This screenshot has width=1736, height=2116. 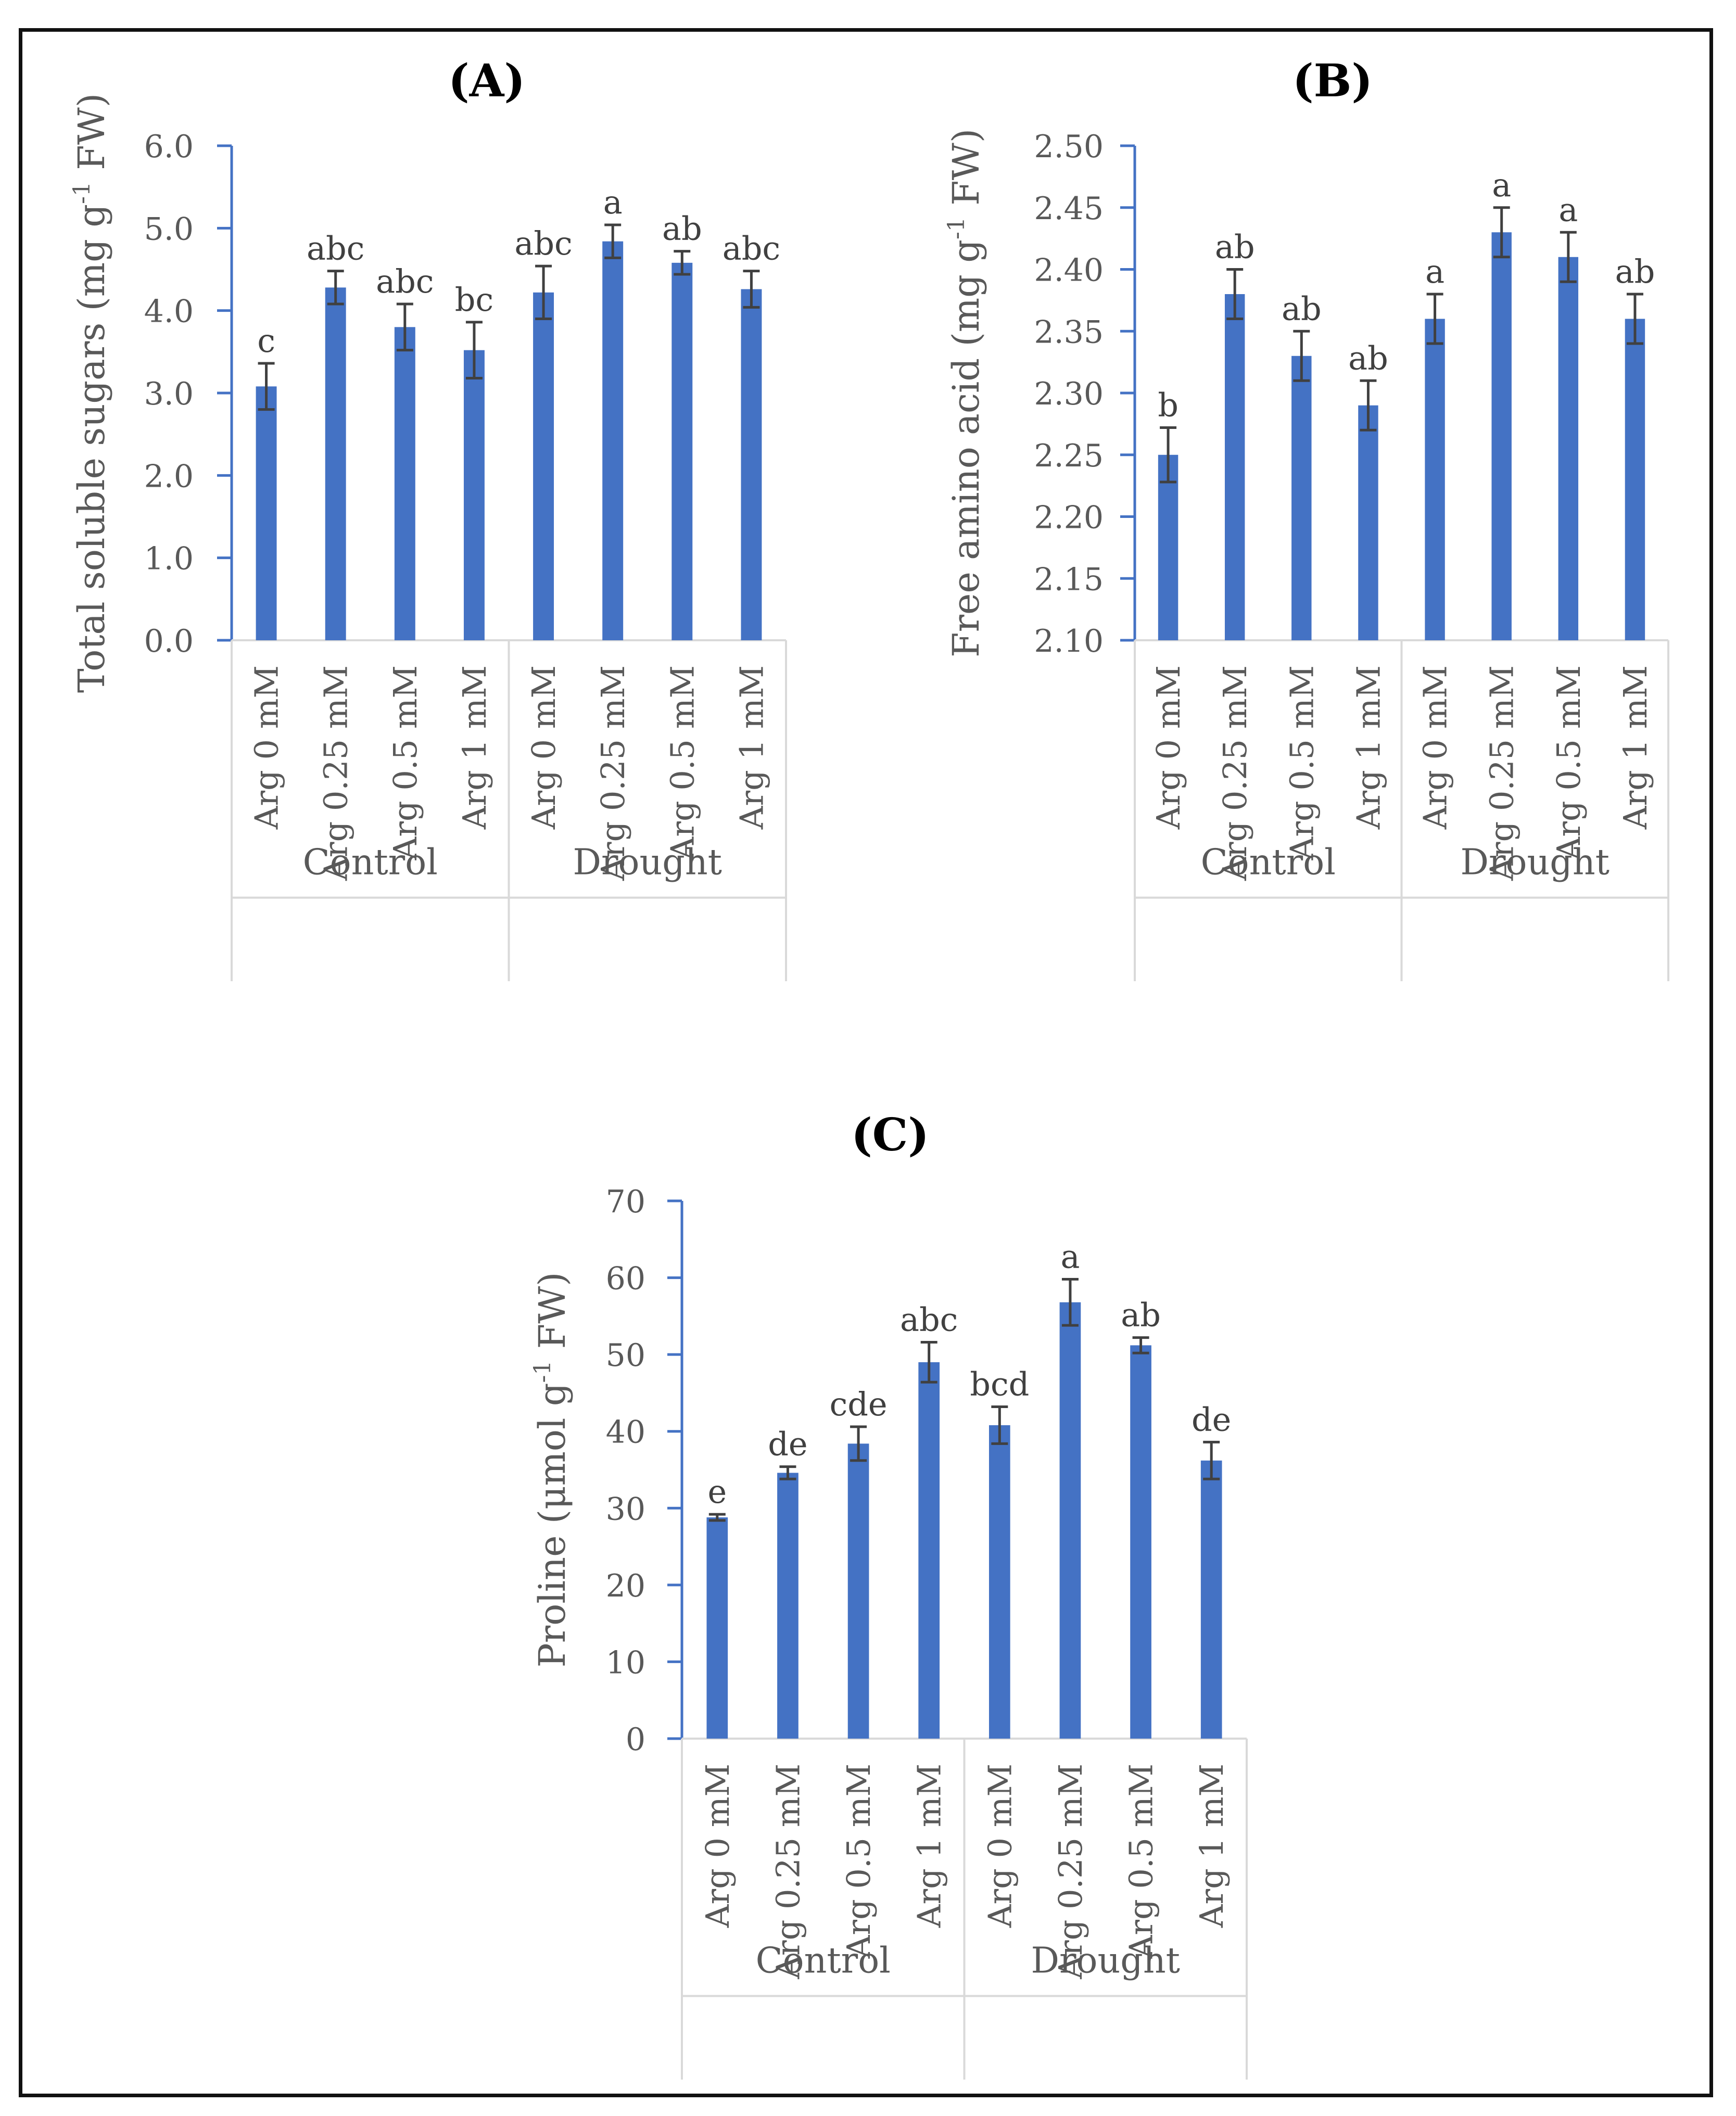 I want to click on y-tick-label: 2.30, so click(x=1069, y=394).